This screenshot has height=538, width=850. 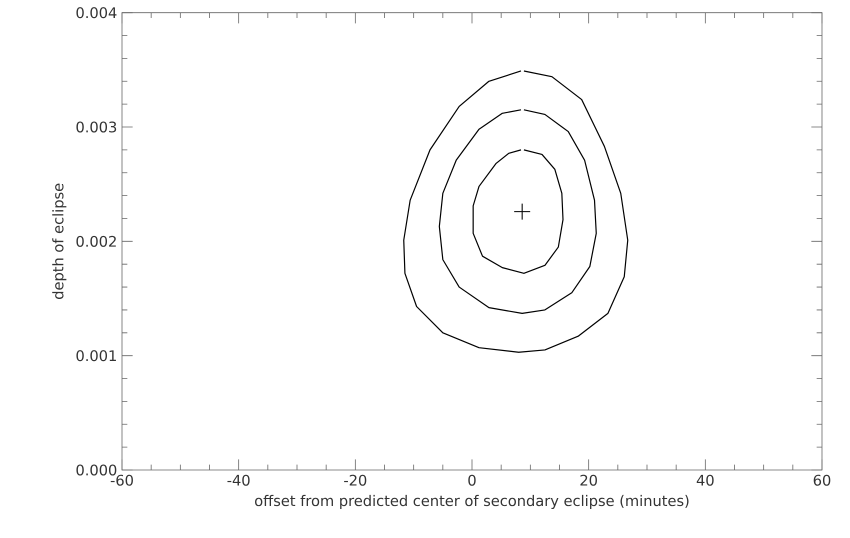 I want to click on y-tick-label: 0.001, so click(x=96, y=356).